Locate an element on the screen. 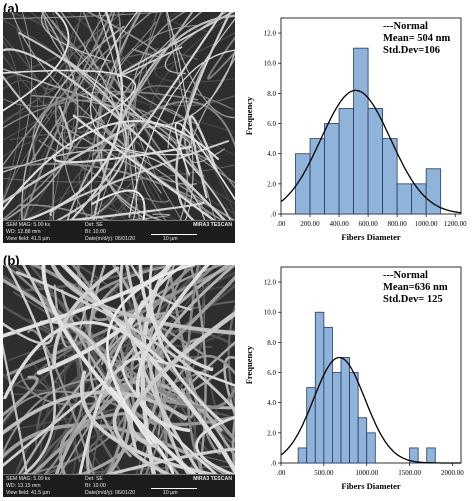 Image resolution: width=474 pixels, height=501 pixels. legend-line: Mean=636 nm is located at coordinates (415, 287).